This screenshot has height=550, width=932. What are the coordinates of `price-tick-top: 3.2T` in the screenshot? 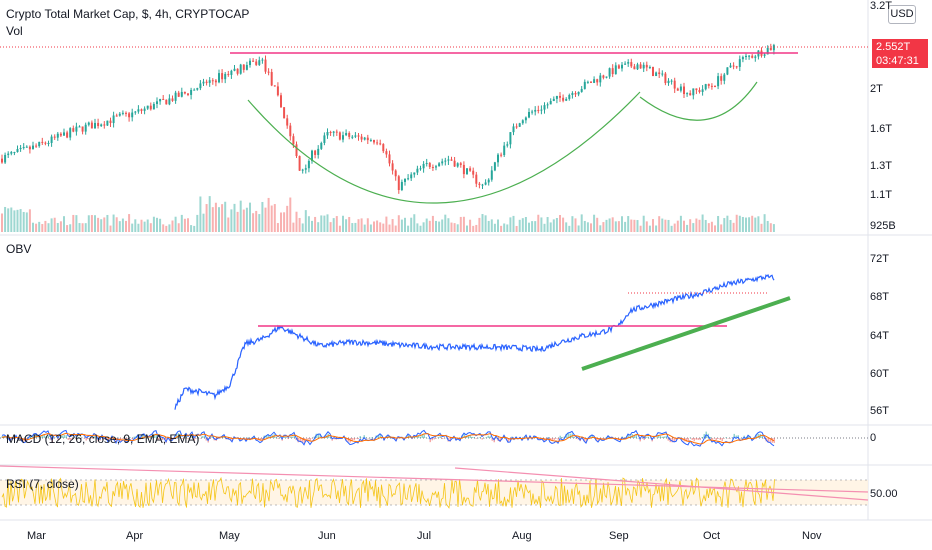 It's located at (881, 6).